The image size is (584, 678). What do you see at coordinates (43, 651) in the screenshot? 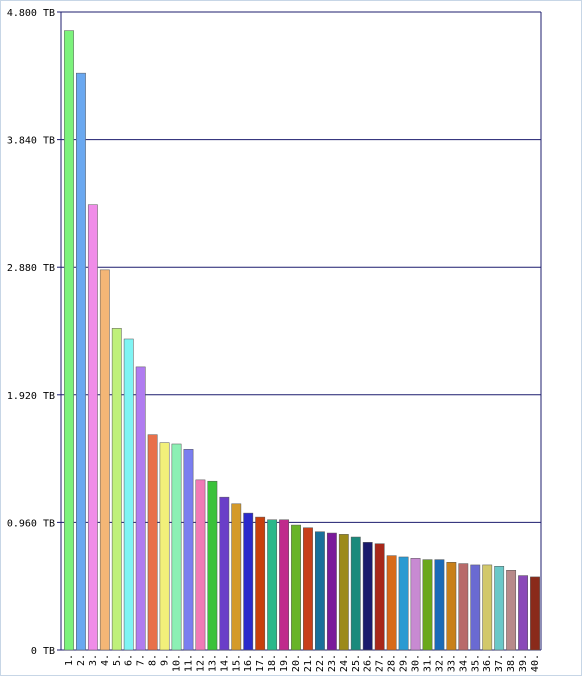
I see `y-tick-label: 0 TB` at bounding box center [43, 651].